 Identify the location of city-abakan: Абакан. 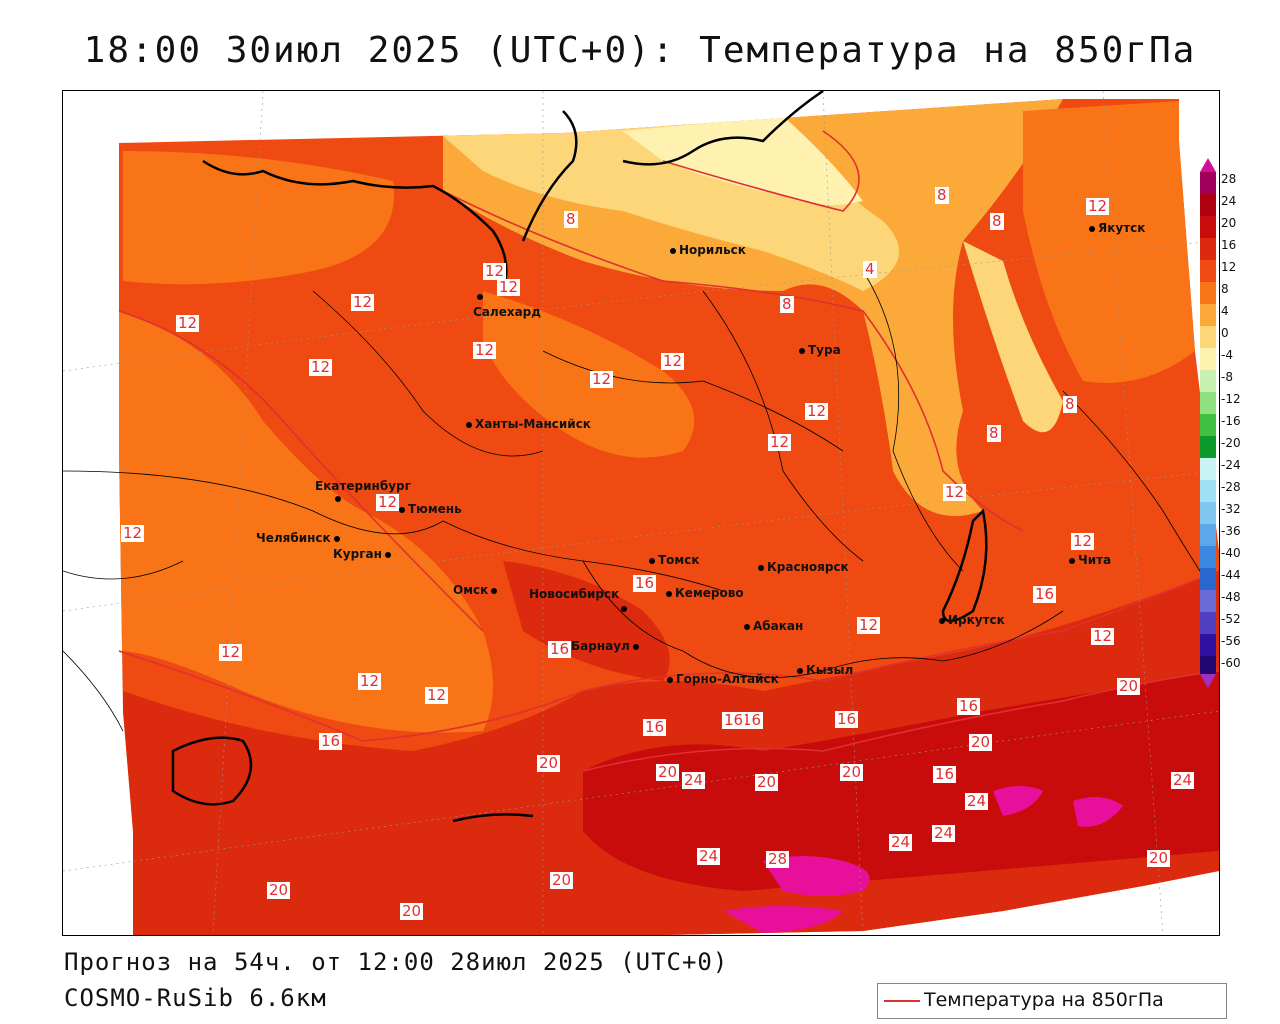
(773, 626).